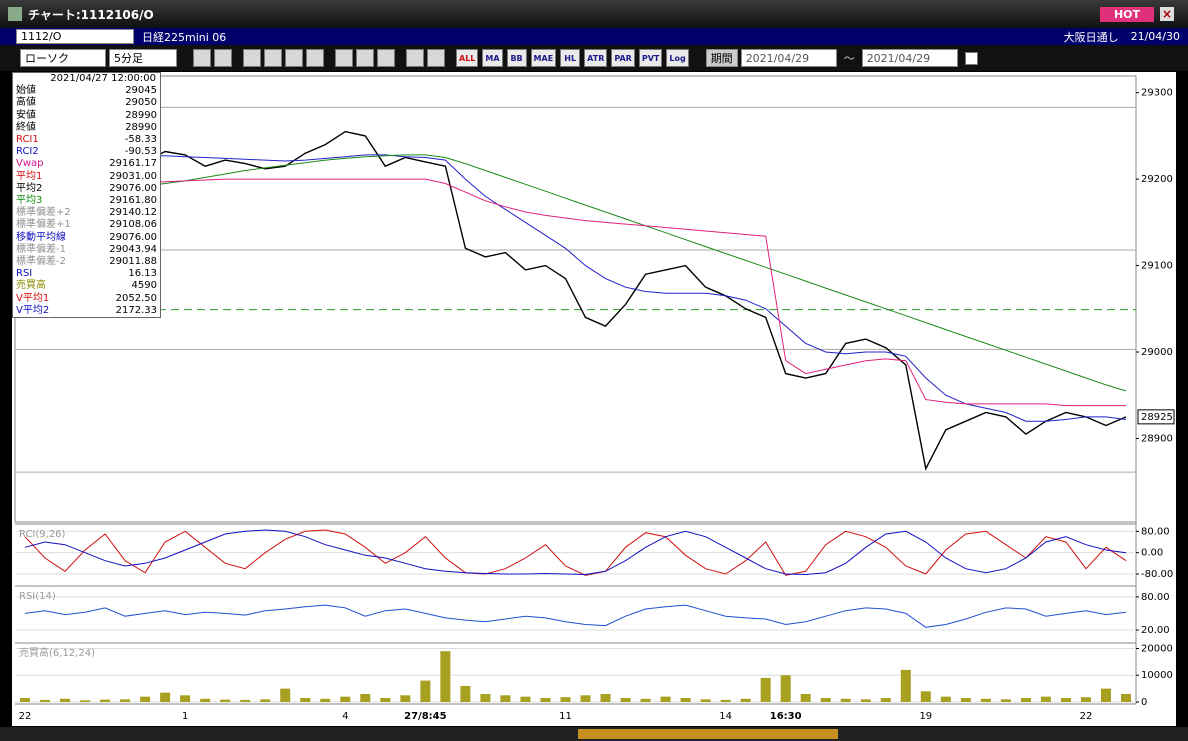 This screenshot has height=741, width=1188. I want to click on indicator-buttons: ALL MA BB MAE HL ATR PAR PVT Log, so click(572, 58).